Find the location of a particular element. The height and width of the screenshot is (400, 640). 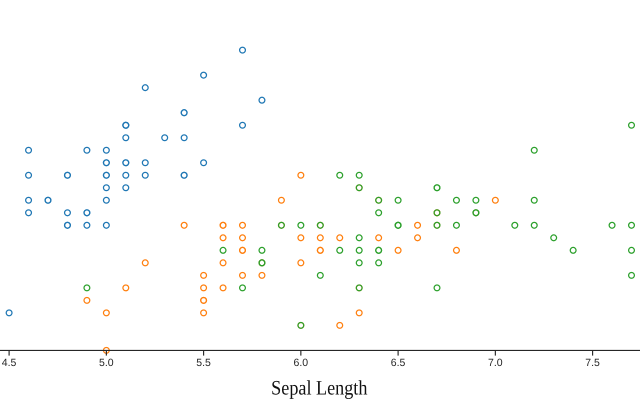

svg-text: 7.5 is located at coordinates (592, 363).